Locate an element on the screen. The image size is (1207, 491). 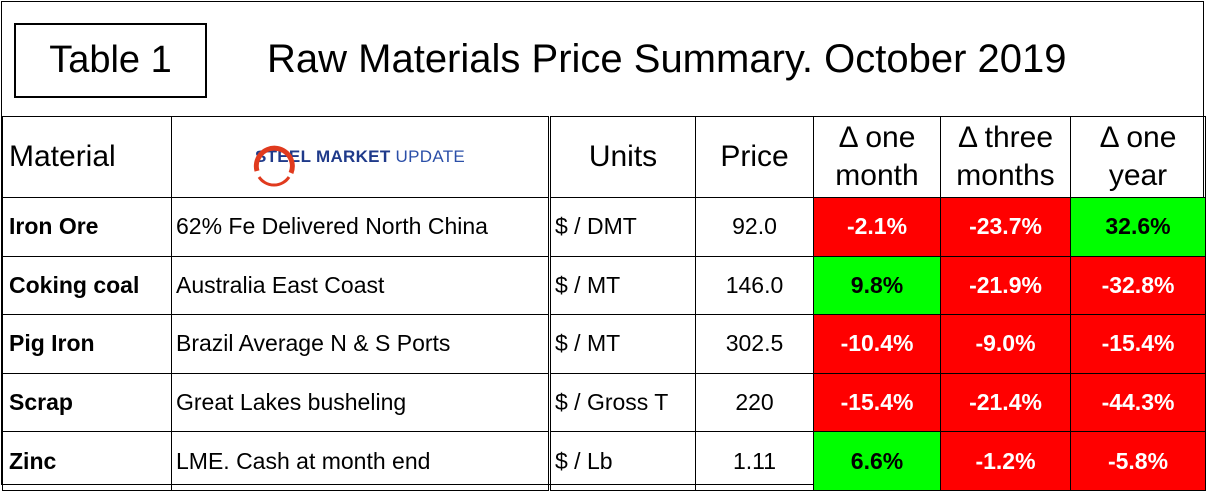
price-cell: 92.0 is located at coordinates (754, 227).